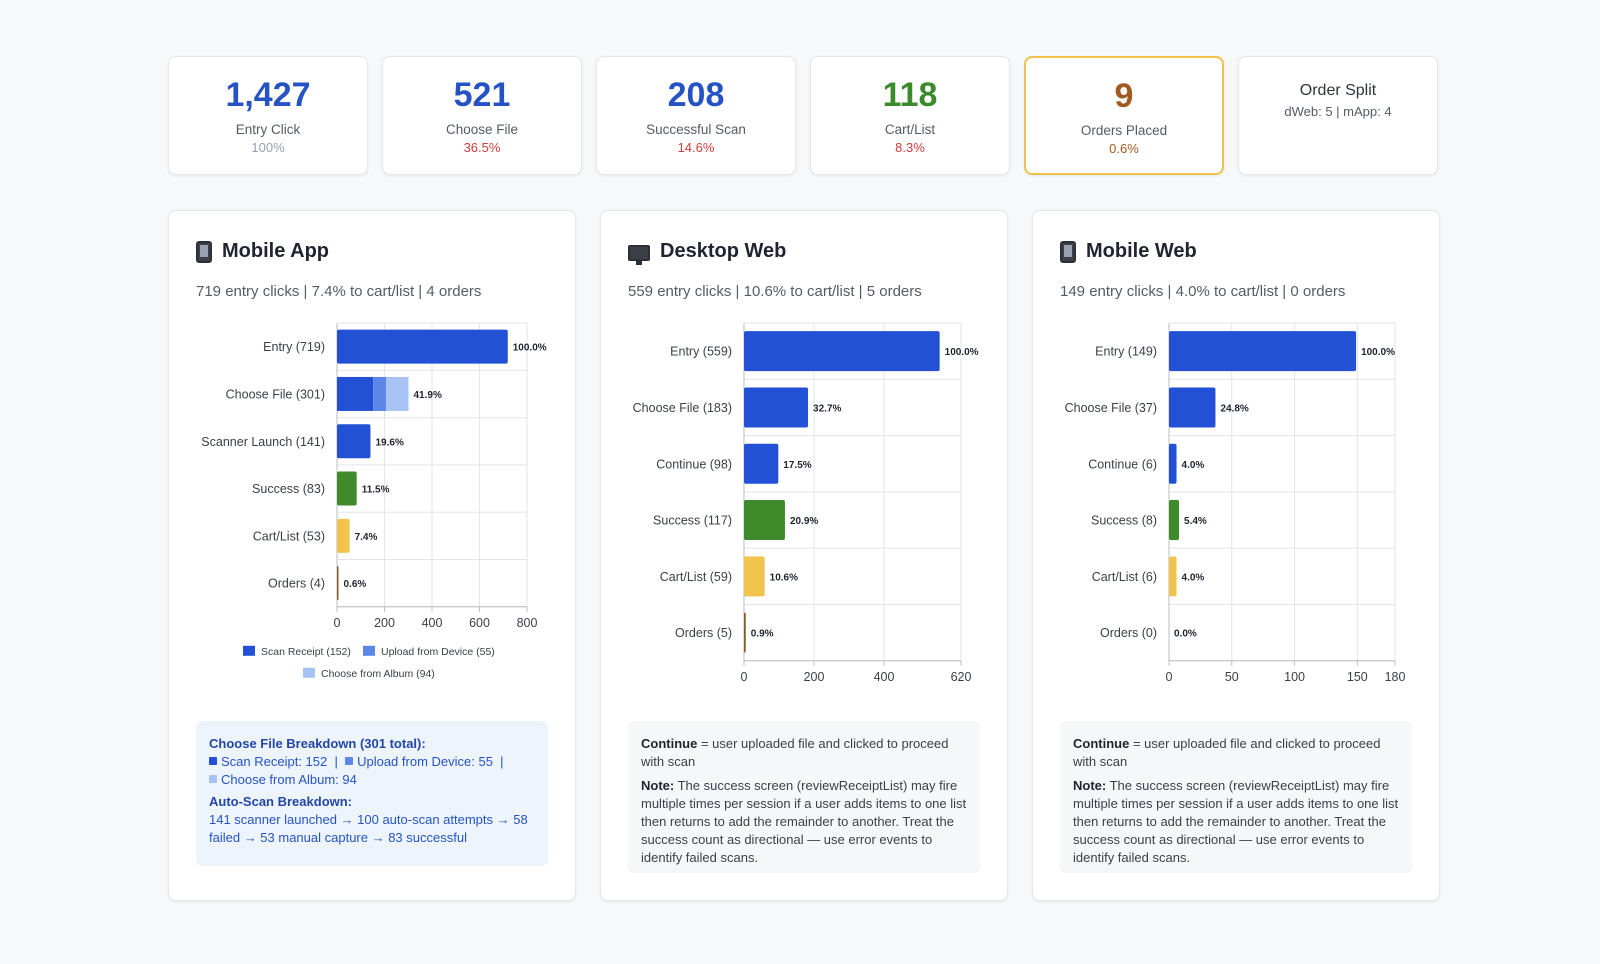 Image resolution: width=1600 pixels, height=964 pixels. I want to click on y-category-label: Cart/List (53), so click(289, 536).